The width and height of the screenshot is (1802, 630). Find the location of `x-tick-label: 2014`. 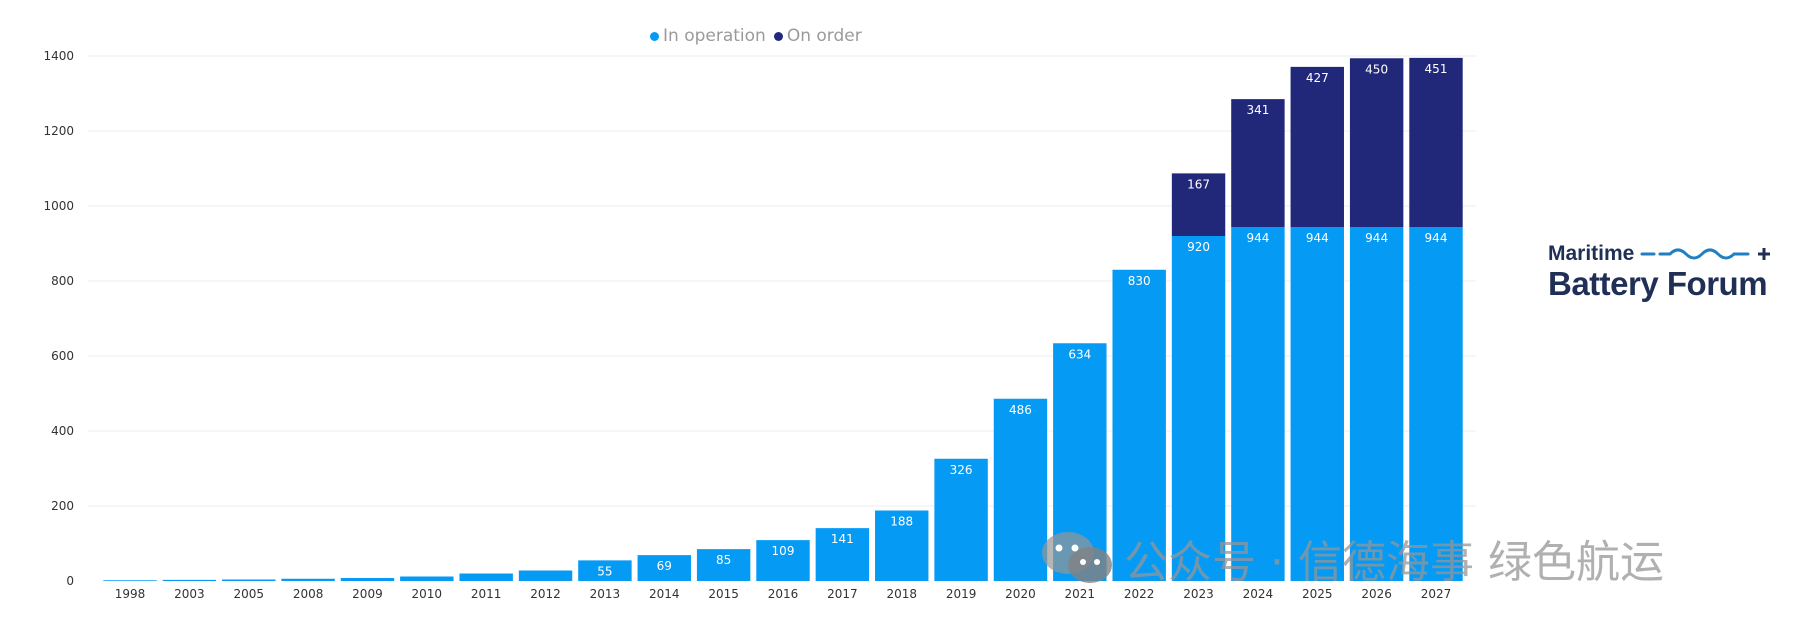

x-tick-label: 2014 is located at coordinates (664, 594).